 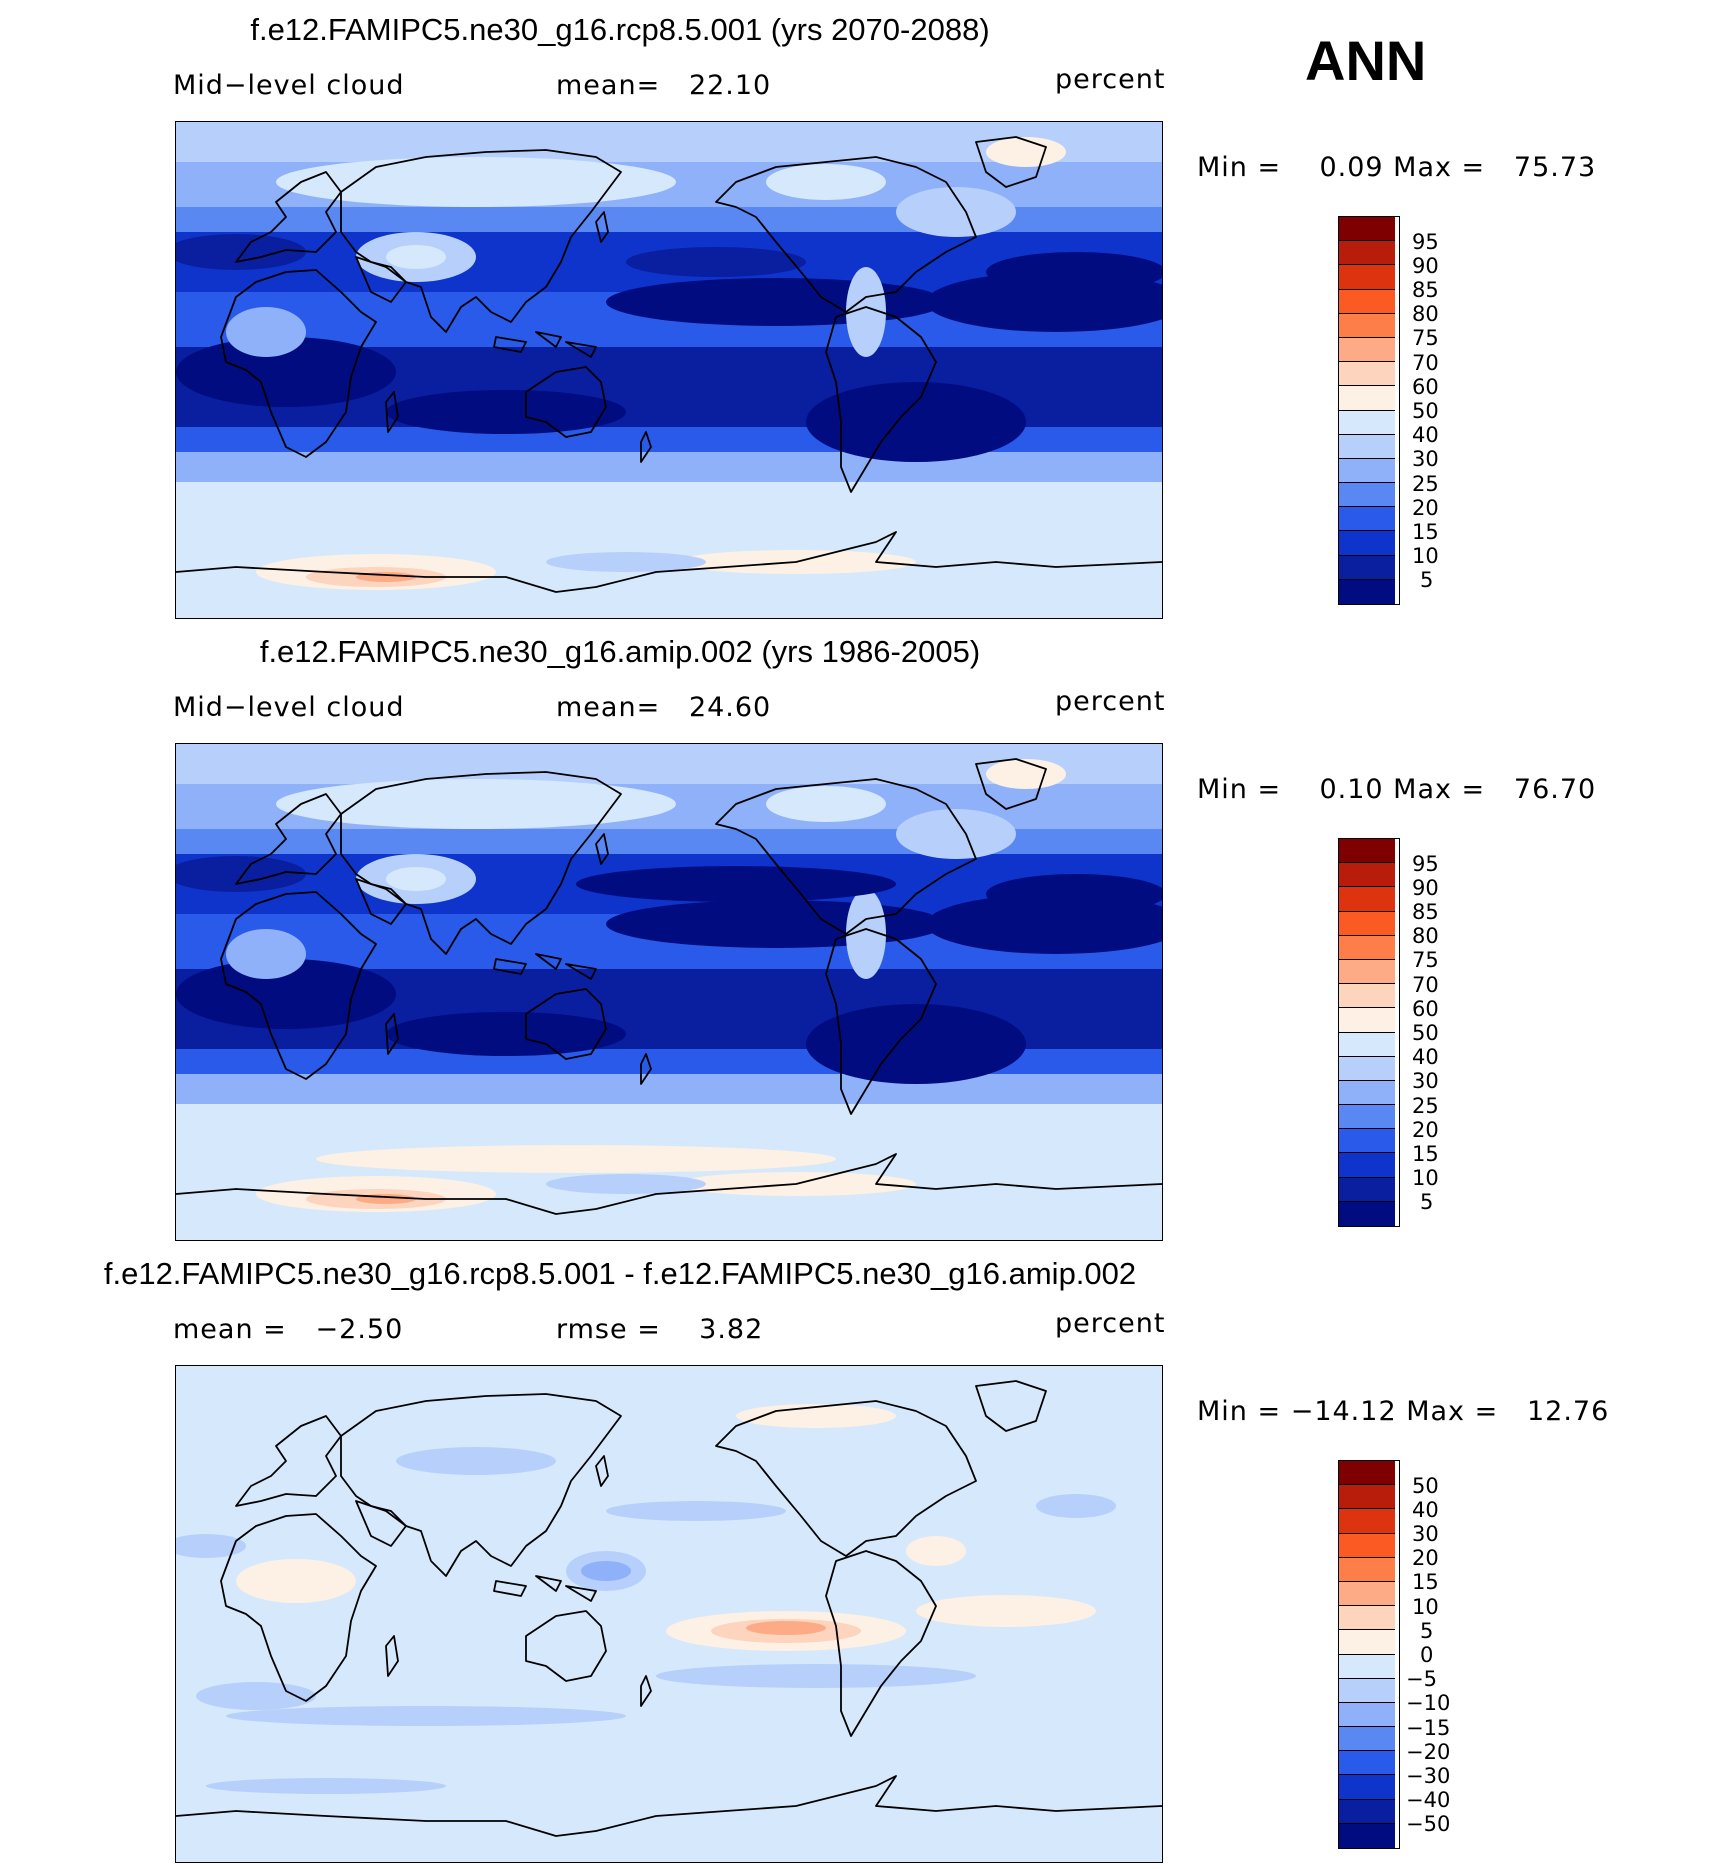 I want to click on rmse-label: rmse = 3.82, so click(x=660, y=1329).